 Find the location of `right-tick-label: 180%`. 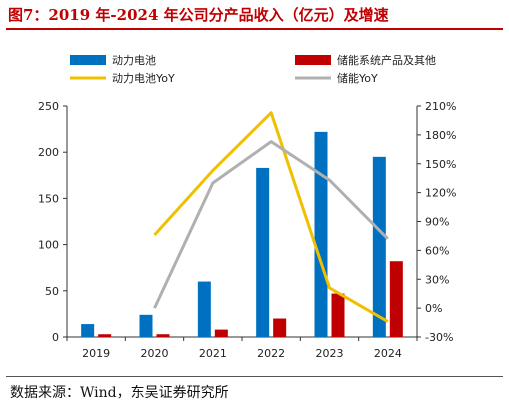

right-tick-label: 180% is located at coordinates (440, 135).